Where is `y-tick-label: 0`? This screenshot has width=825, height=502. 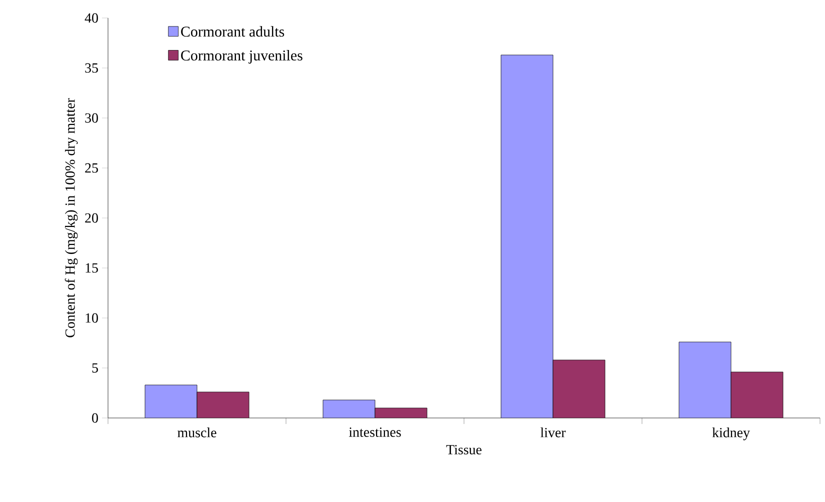
y-tick-label: 0 is located at coordinates (95, 418).